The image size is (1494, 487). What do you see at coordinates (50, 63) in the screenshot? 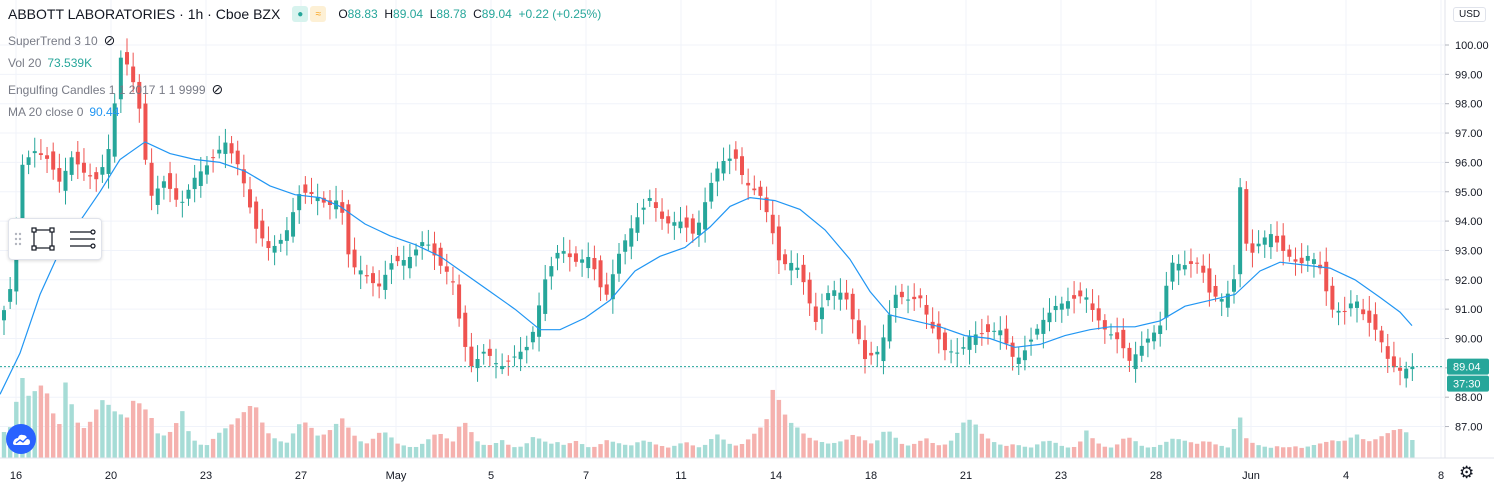
I see `indicator-volume: Vol 20 73.539K` at bounding box center [50, 63].